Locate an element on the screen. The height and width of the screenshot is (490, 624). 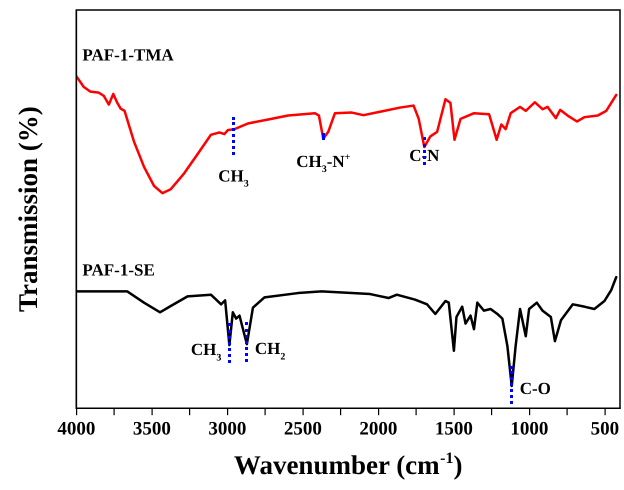
x-tick-label: 1000 is located at coordinates (529, 429).